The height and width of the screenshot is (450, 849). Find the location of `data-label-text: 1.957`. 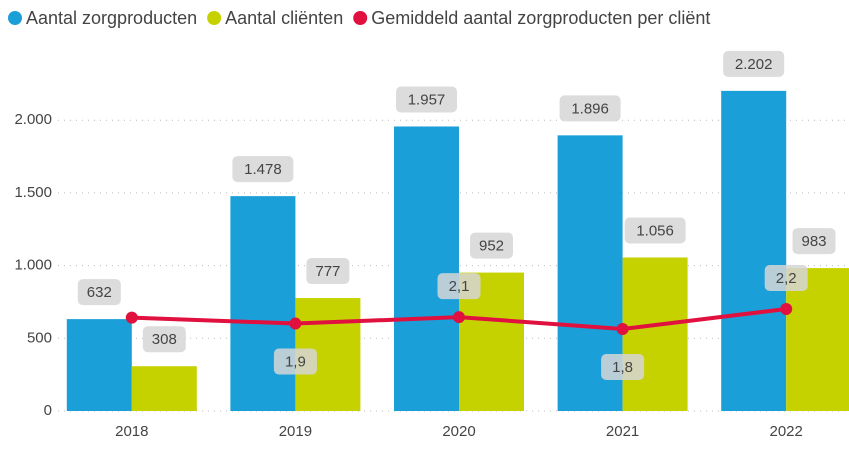

data-label-text: 1.957 is located at coordinates (427, 99).